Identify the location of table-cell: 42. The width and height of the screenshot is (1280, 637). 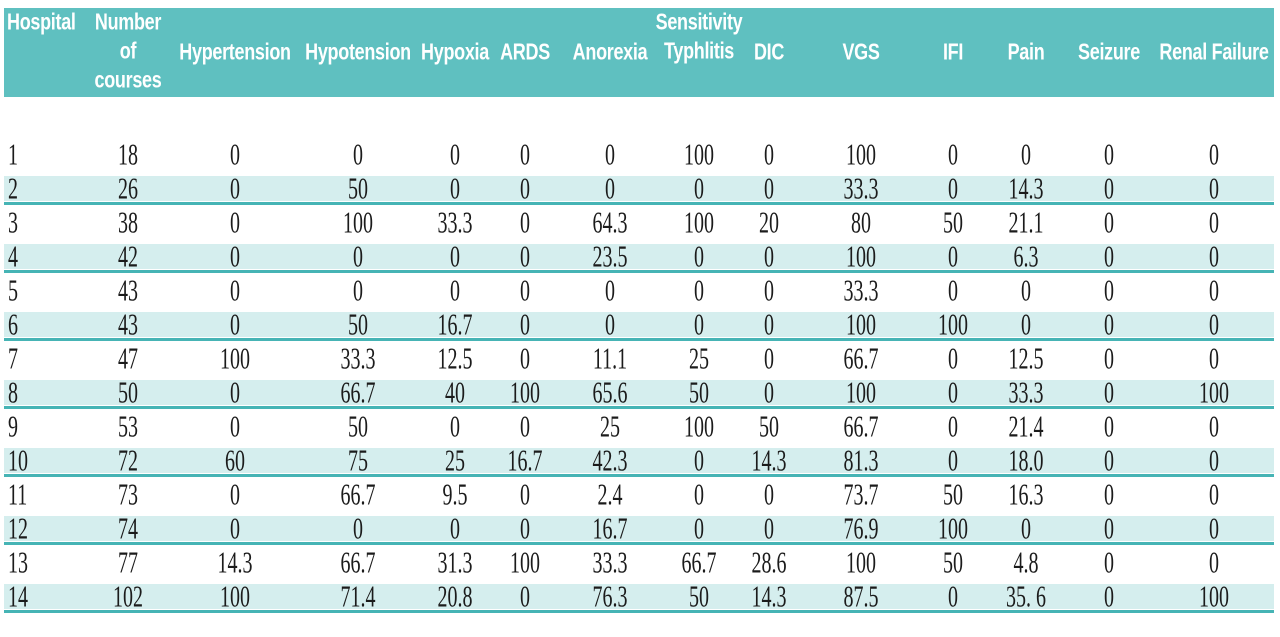
(128, 259).